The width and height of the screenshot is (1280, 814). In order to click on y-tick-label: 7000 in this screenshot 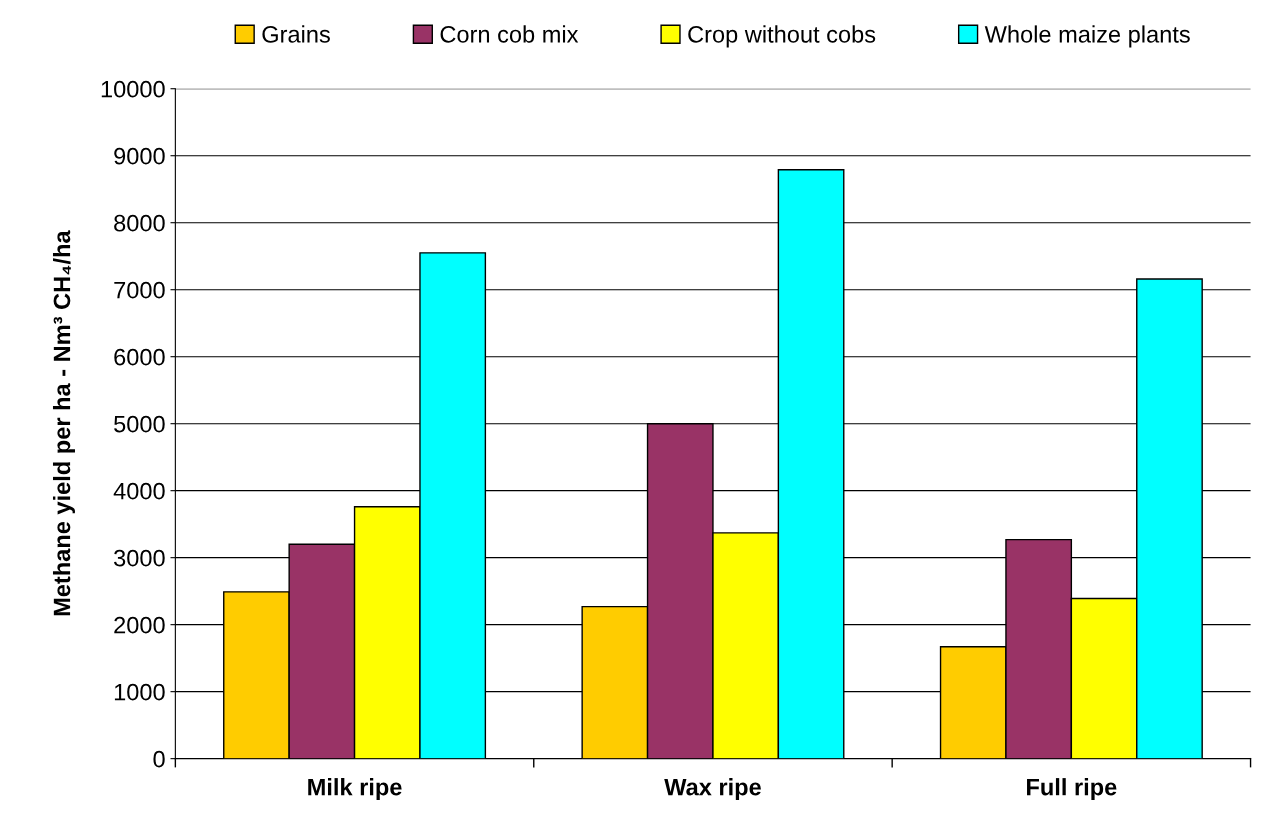, I will do `click(139, 290)`.